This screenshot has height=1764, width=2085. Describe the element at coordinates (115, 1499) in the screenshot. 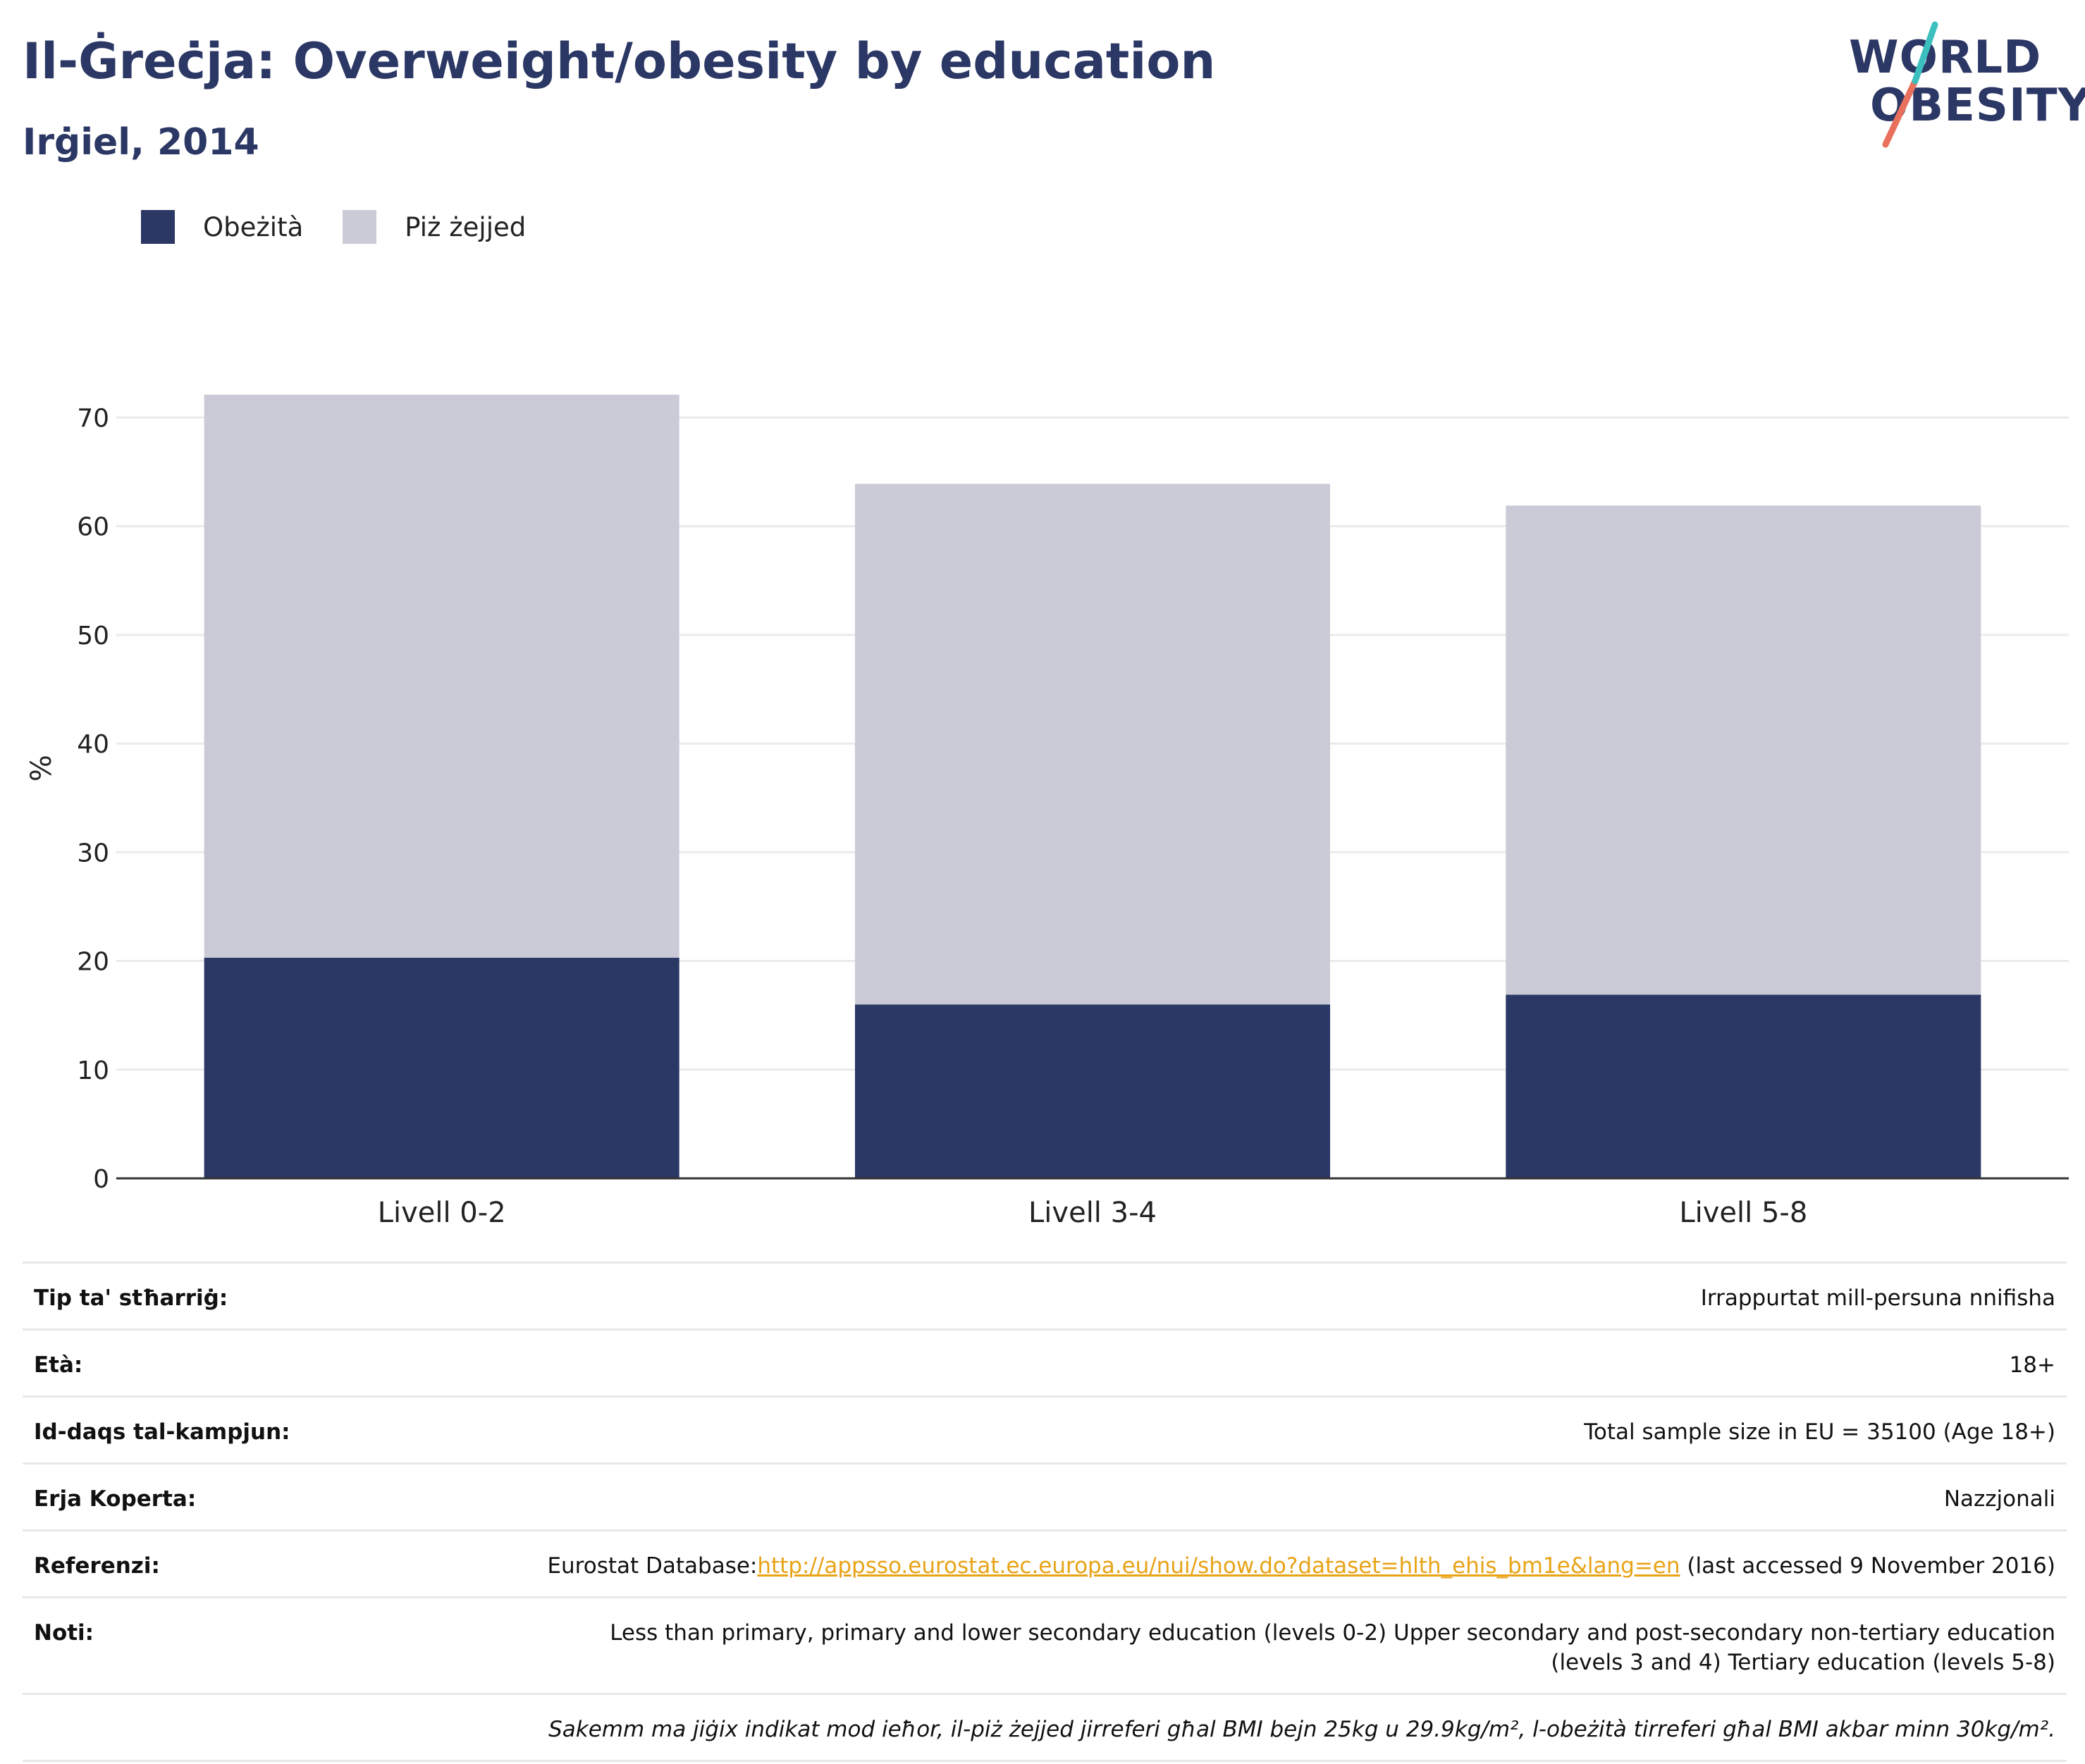

I see `info-label: Erja Koperta:` at that location.